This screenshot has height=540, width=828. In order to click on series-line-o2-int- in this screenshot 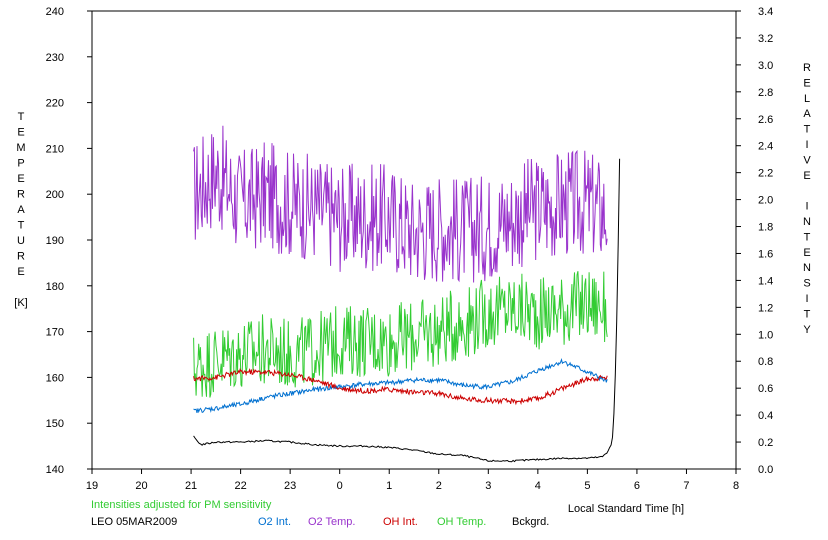, I will do `click(400, 386)`.